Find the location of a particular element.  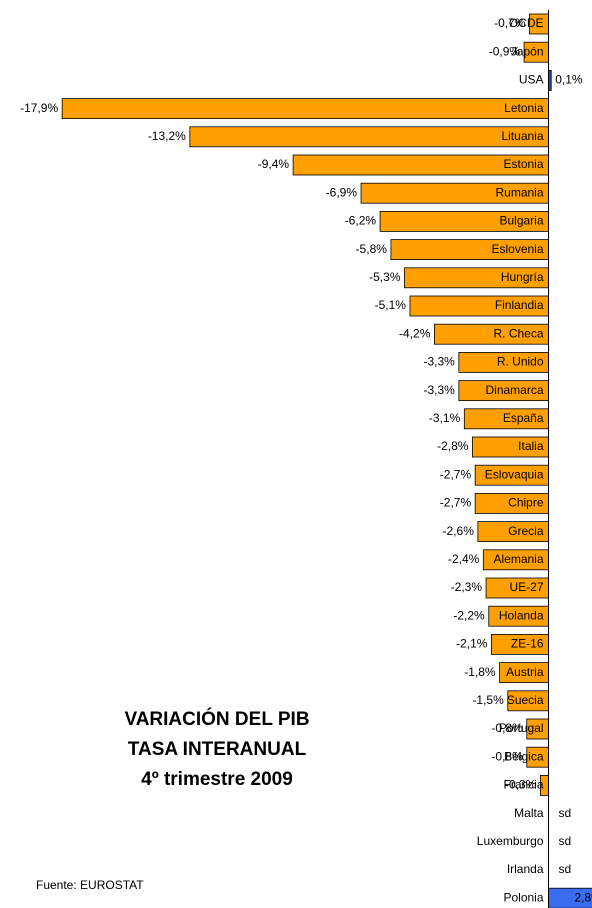

category-label: Dinamarca is located at coordinates (514, 390).